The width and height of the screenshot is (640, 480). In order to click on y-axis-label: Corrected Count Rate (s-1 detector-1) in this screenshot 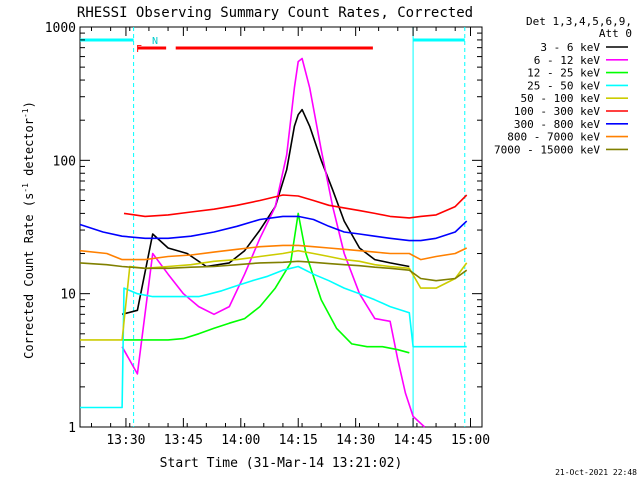, I will do `click(28, 230)`.